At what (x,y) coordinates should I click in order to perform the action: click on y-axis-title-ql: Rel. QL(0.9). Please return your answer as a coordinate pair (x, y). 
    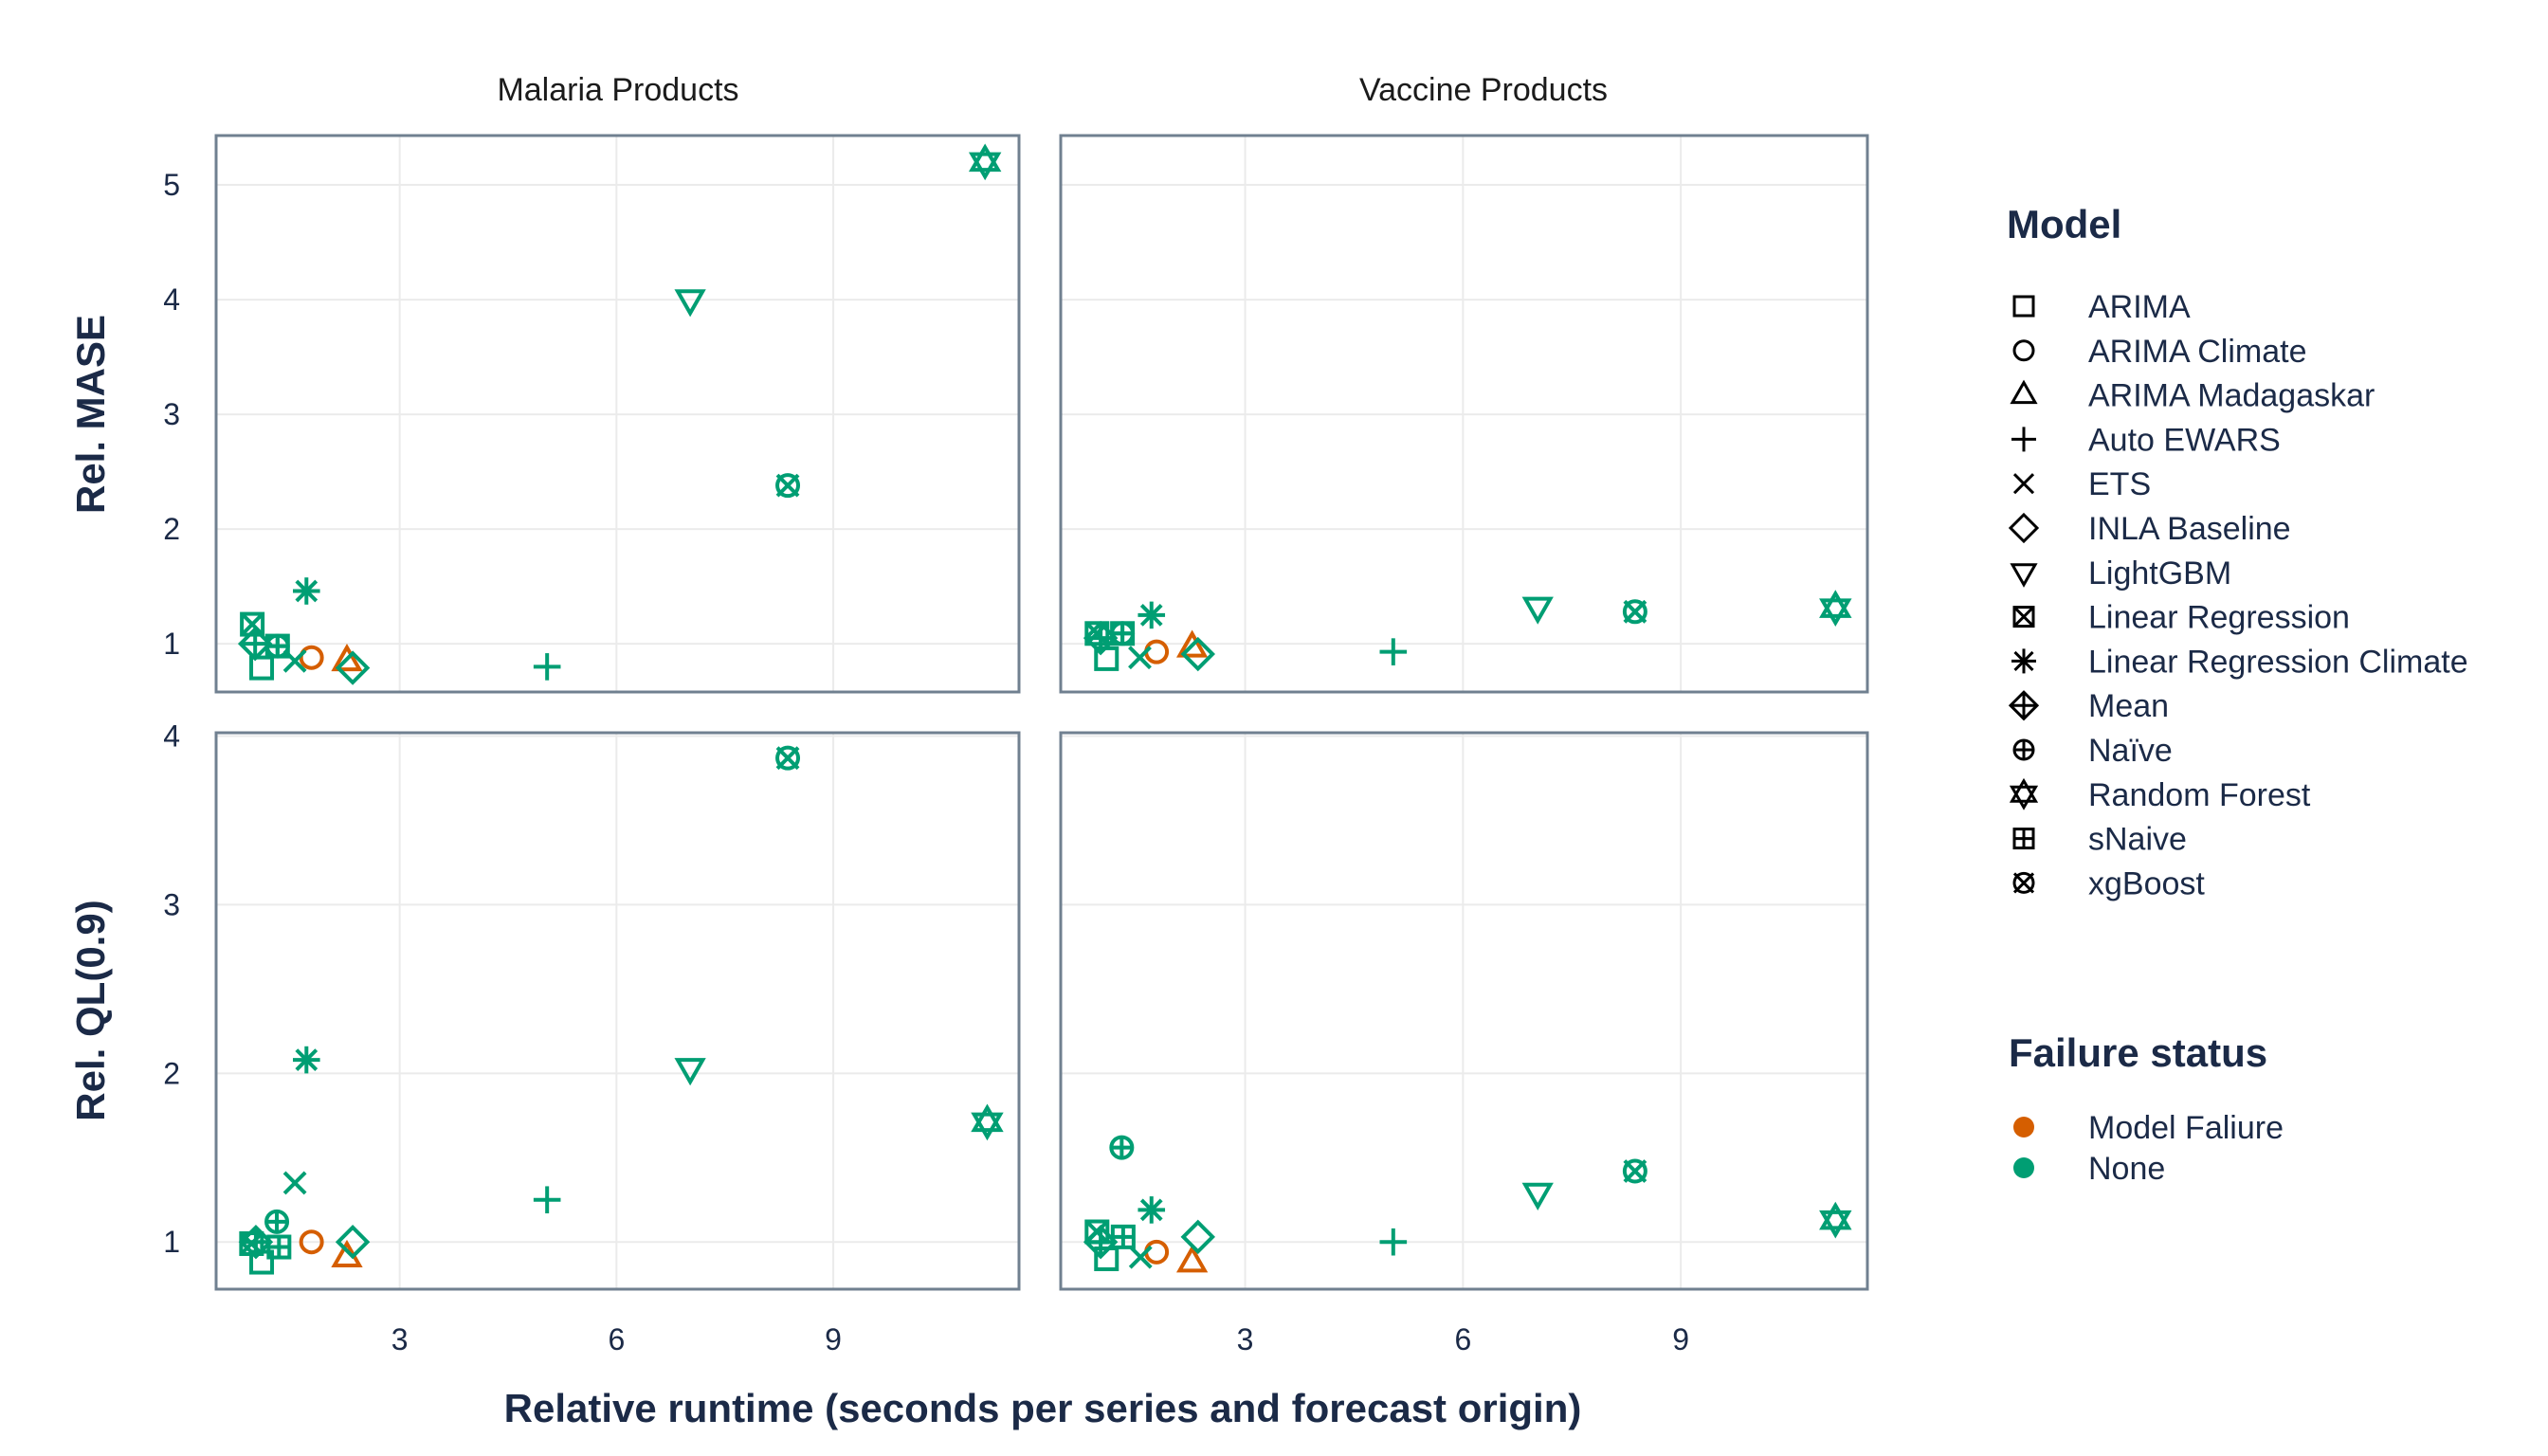
    Looking at the image, I should click on (90, 1010).